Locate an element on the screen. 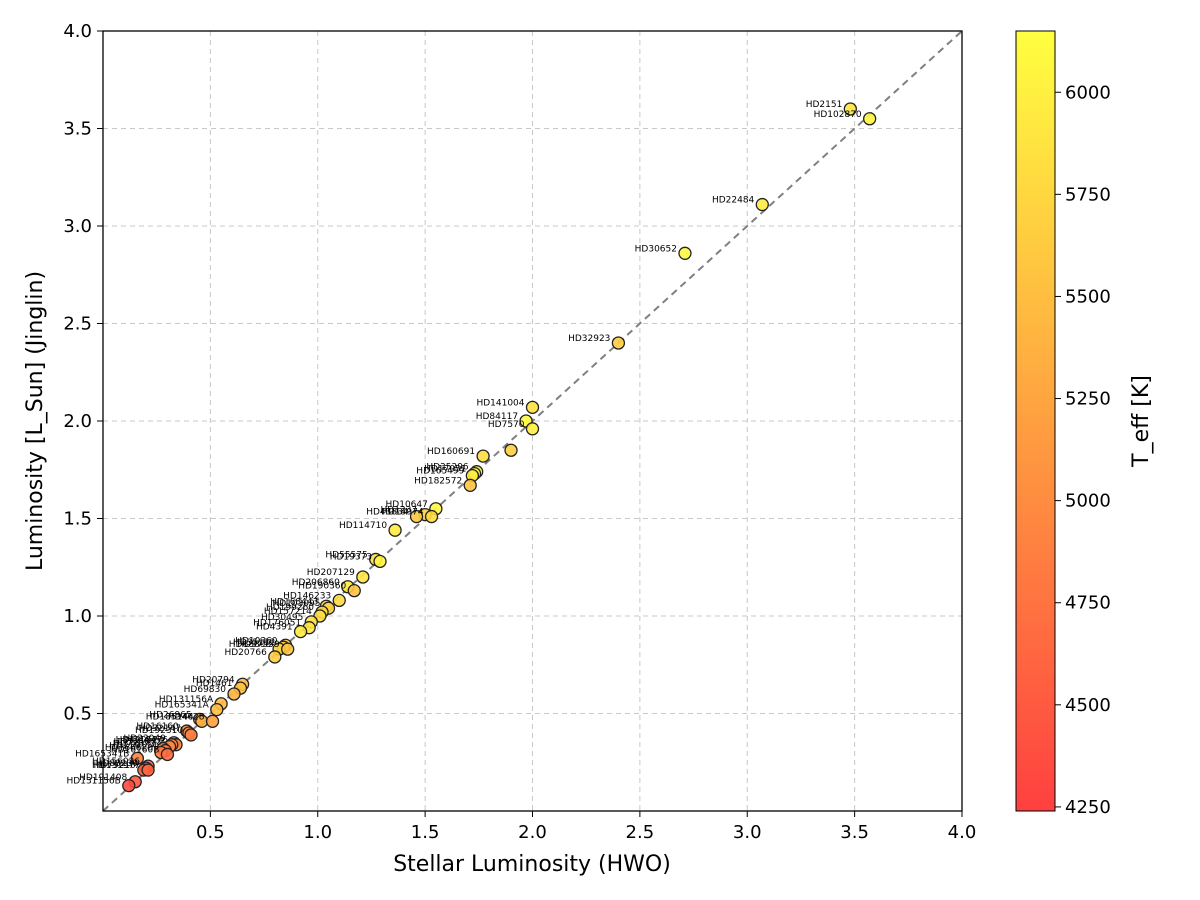 The width and height of the screenshot is (1200, 900). point-label: HD141004 is located at coordinates (500, 403).